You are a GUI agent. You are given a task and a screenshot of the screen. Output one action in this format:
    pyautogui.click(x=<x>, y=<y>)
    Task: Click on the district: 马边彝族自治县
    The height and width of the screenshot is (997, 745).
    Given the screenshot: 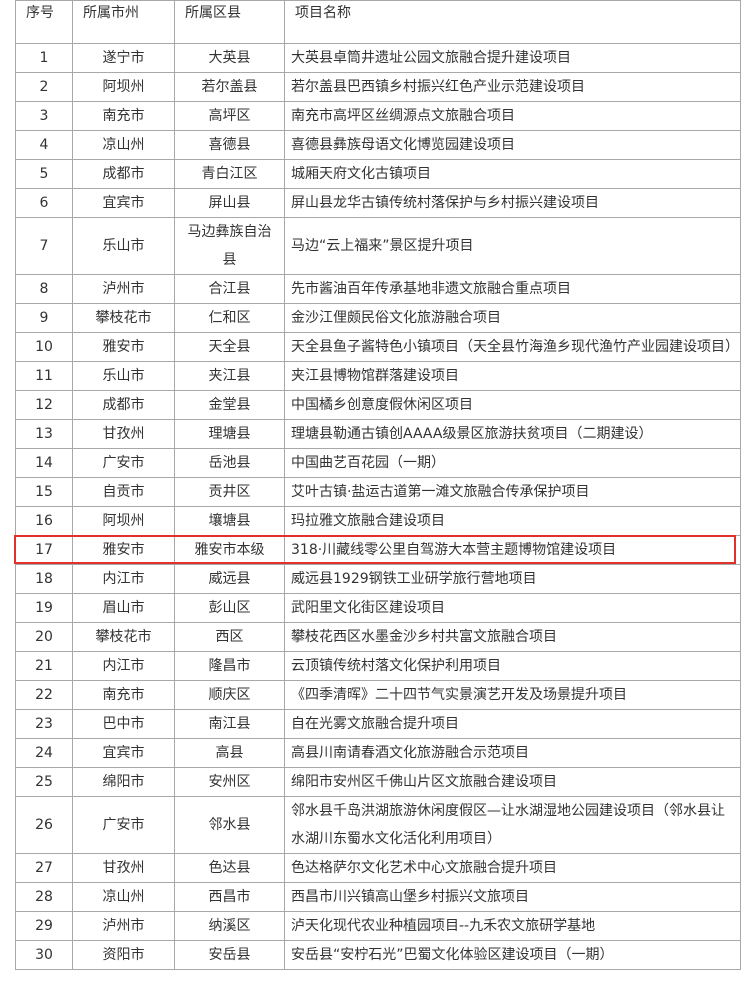 What is the action you would take?
    pyautogui.click(x=229, y=246)
    